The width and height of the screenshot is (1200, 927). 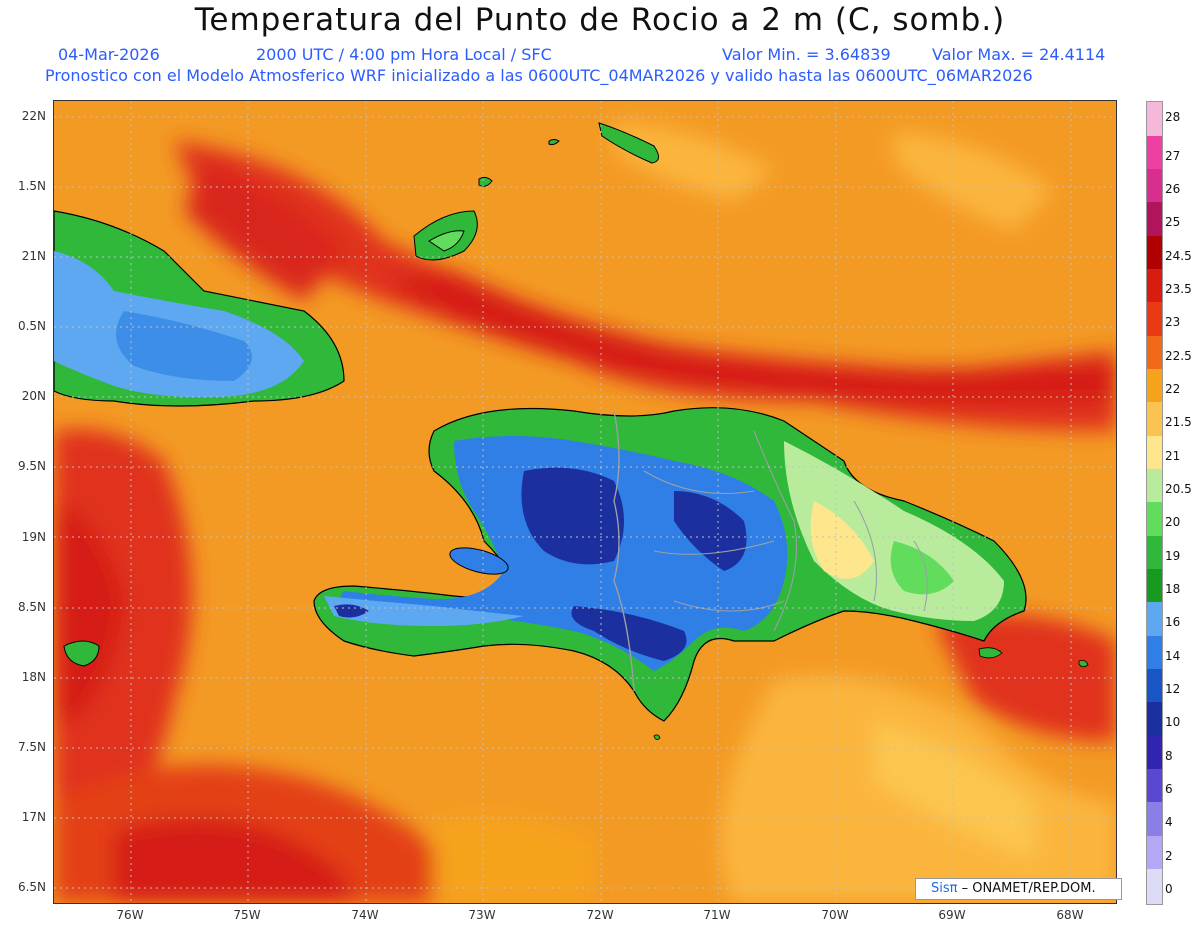 I want to click on lon-label: 71W, so click(x=717, y=915).